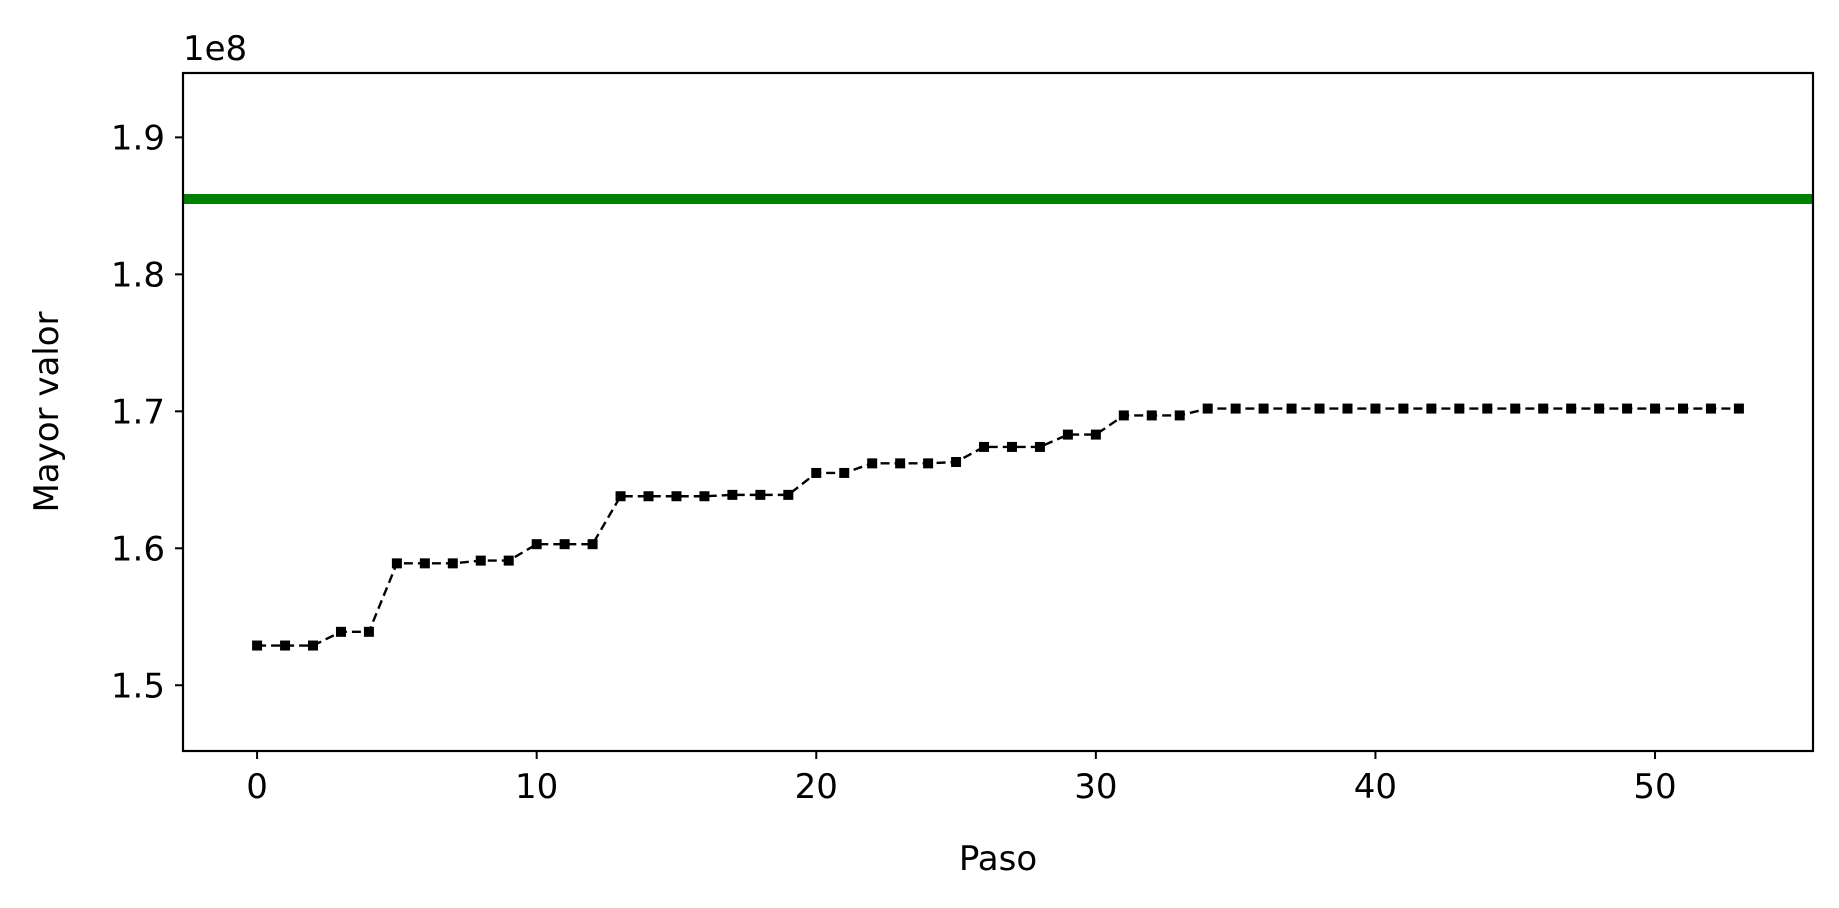  I want to click on x-tick-label: 0, so click(257, 787).